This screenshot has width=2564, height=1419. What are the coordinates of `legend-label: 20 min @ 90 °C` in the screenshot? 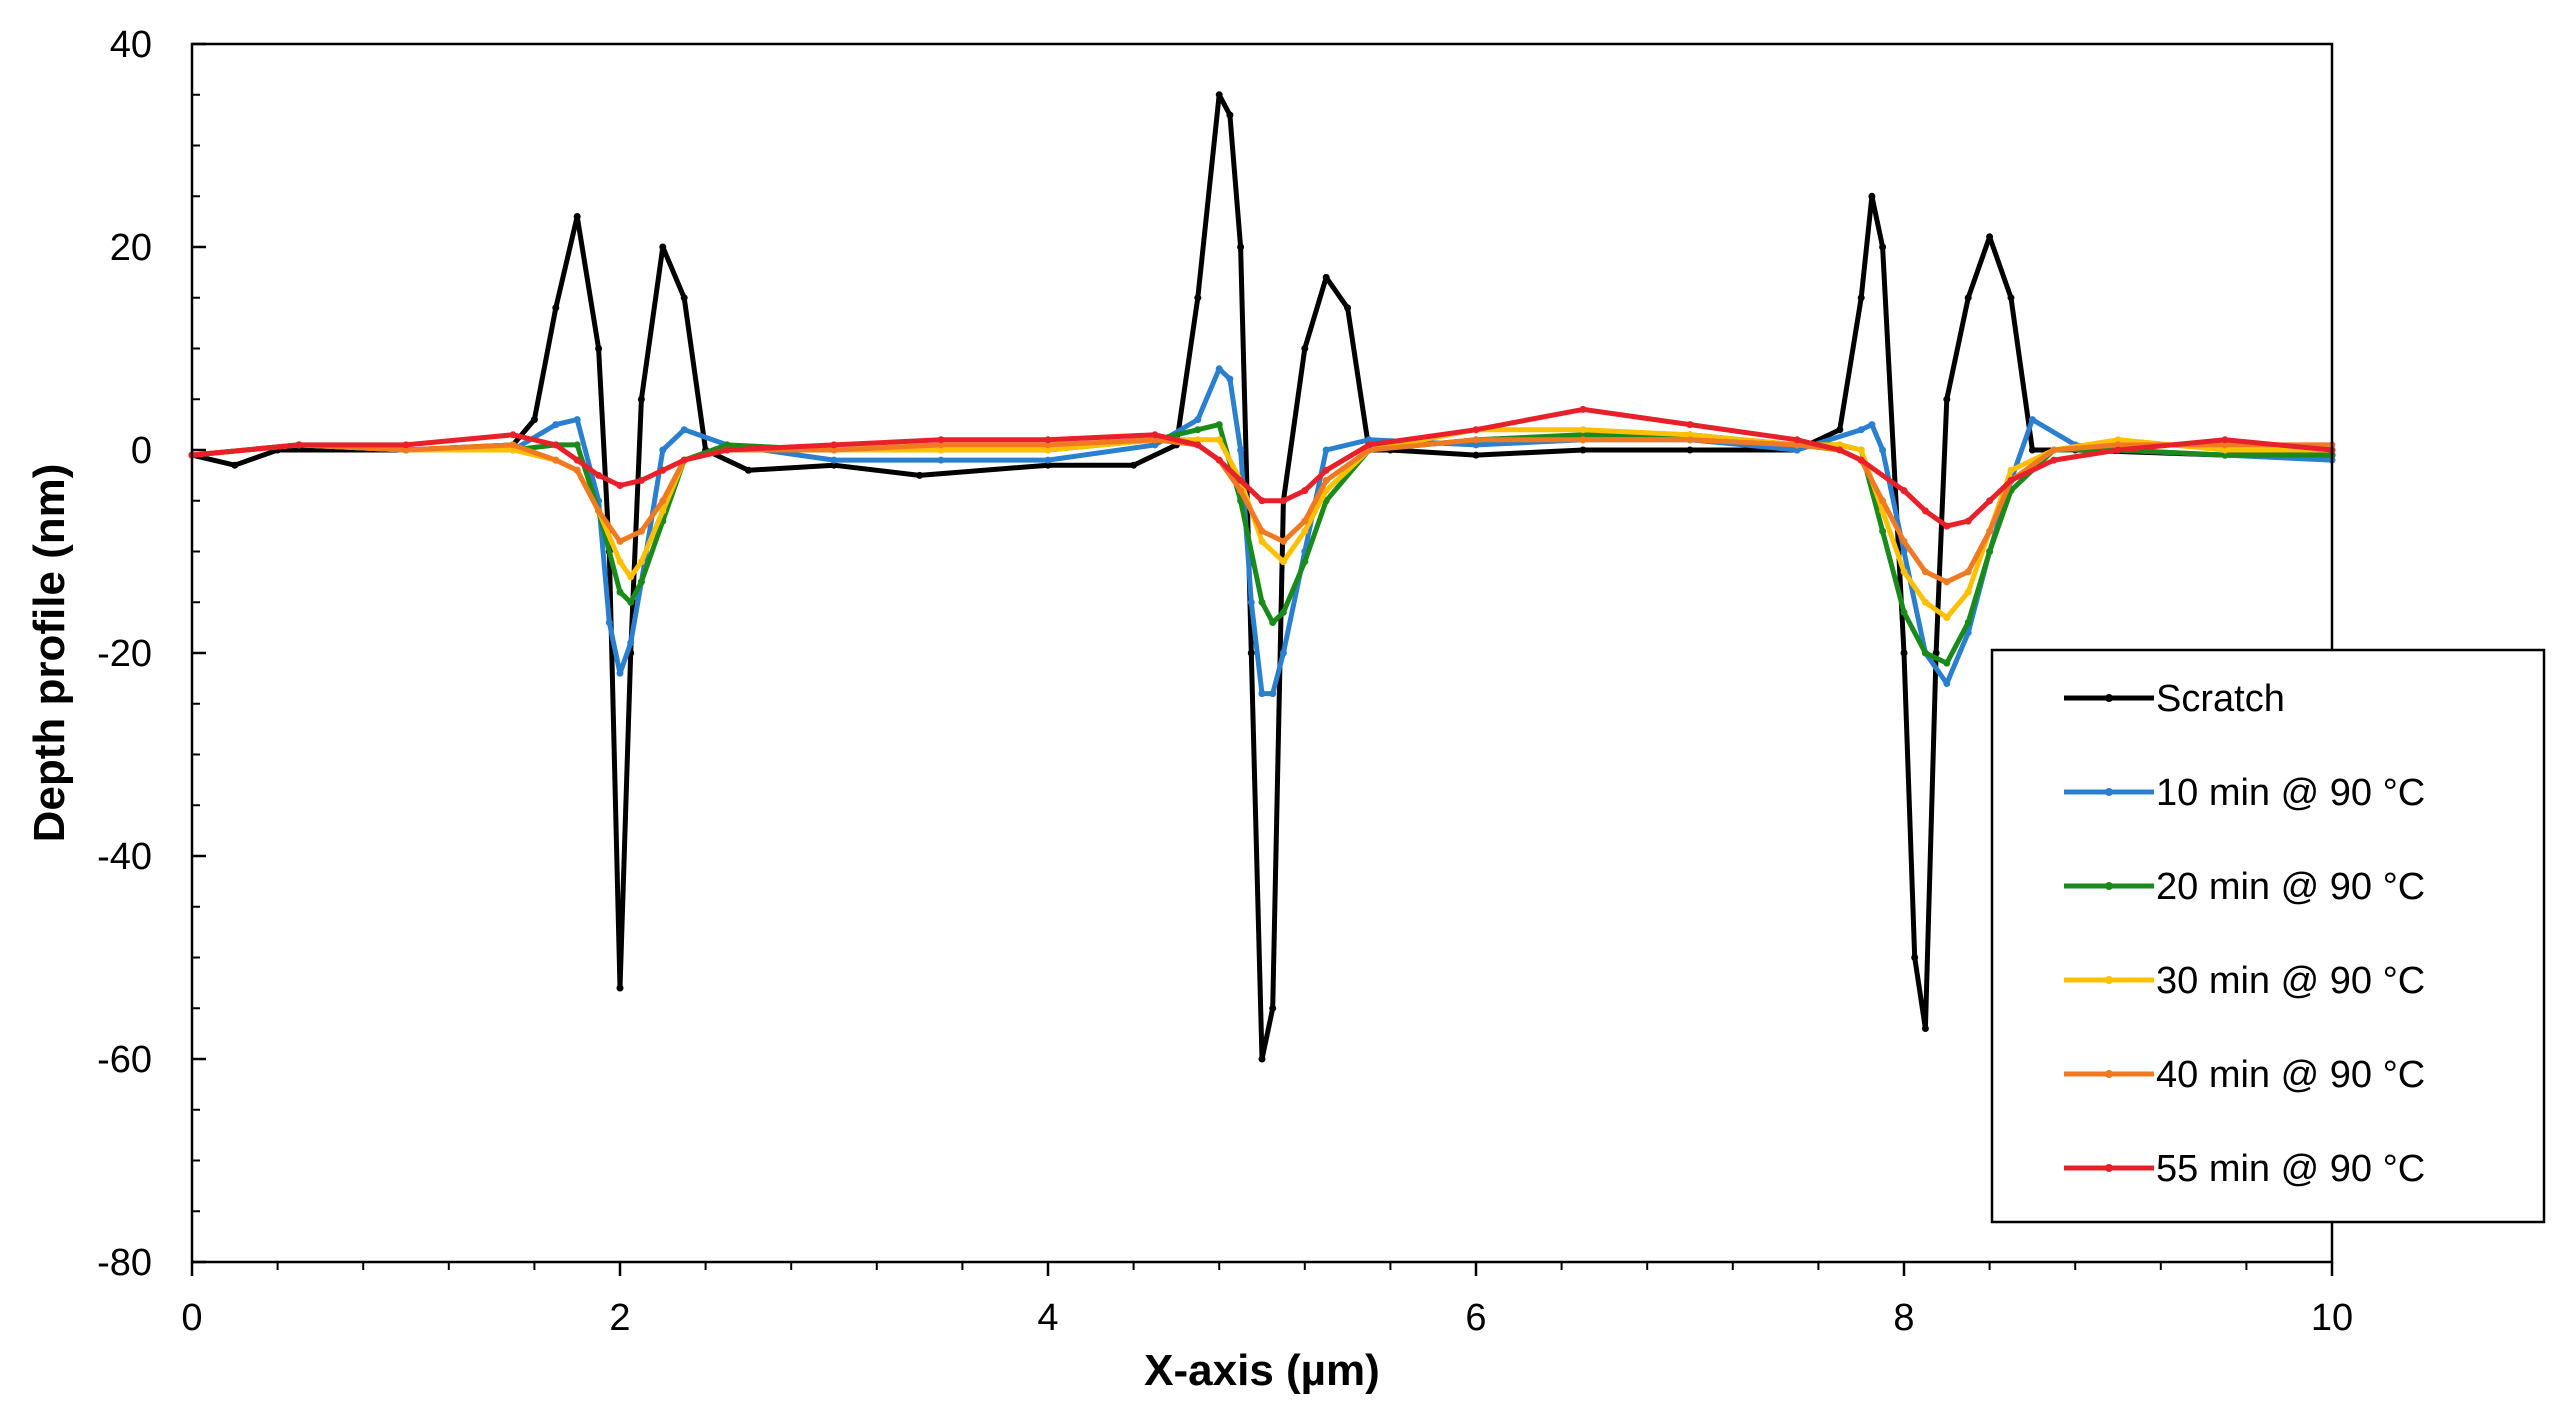 It's located at (2290, 887).